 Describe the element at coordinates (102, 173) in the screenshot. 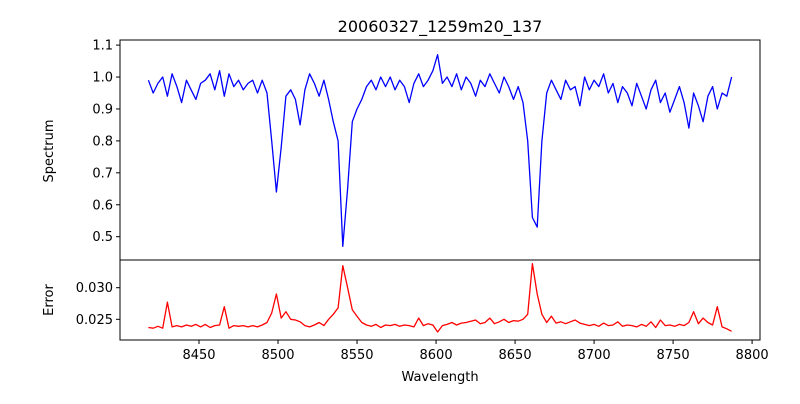

I see `y-tick-label: 0.7` at that location.